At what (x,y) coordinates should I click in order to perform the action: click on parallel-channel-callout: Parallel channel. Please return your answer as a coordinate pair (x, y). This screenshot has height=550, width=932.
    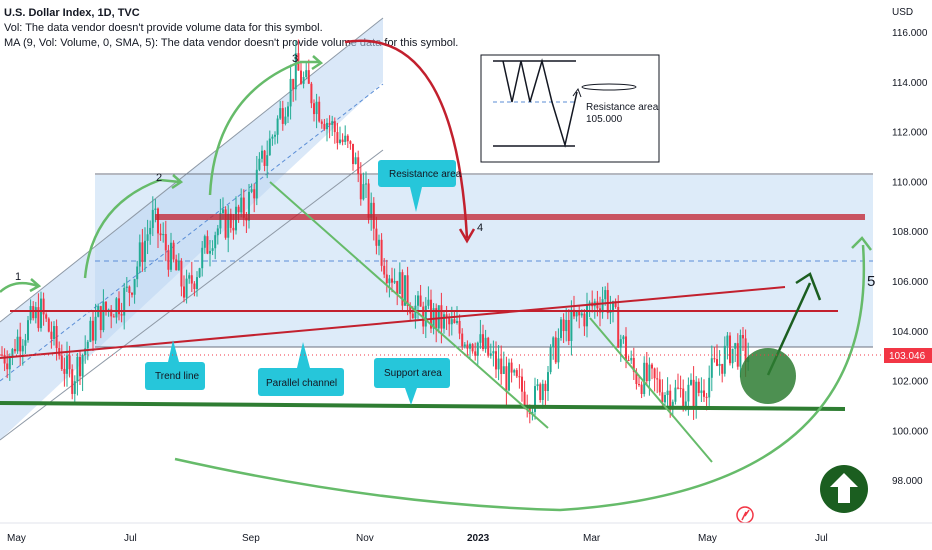
    Looking at the image, I should click on (301, 369).